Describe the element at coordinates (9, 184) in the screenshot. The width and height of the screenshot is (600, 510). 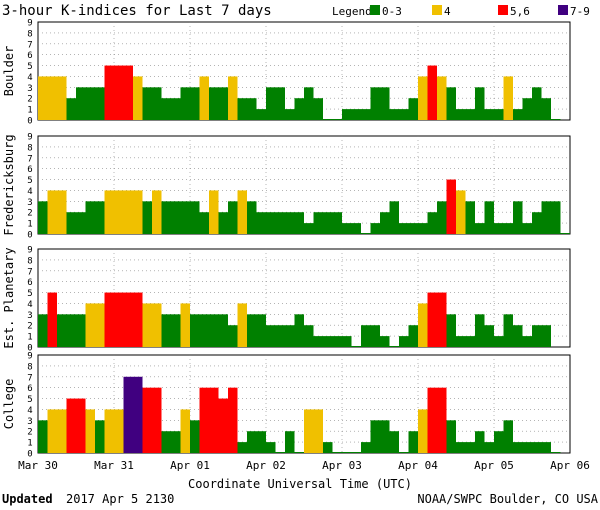
I see `panel-label-1: Fredericksburg` at that location.